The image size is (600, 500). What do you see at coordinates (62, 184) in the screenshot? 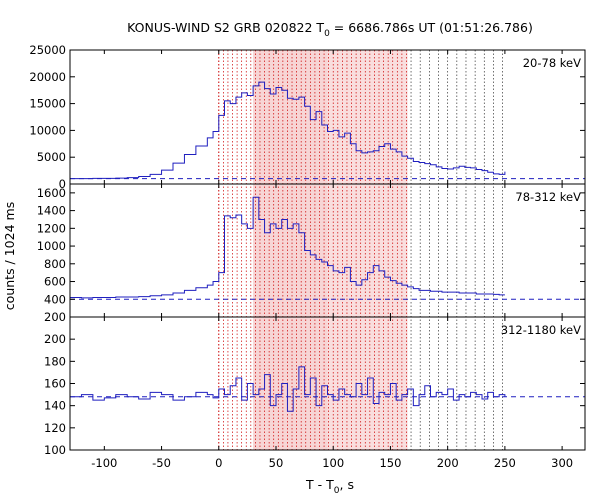
I see `y-tick-label: 0` at bounding box center [62, 184].